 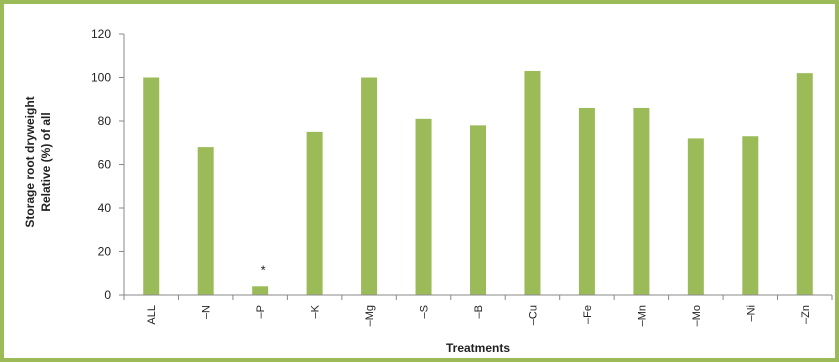 What do you see at coordinates (107, 295) in the screenshot?
I see `y-tick-label: 0` at bounding box center [107, 295].